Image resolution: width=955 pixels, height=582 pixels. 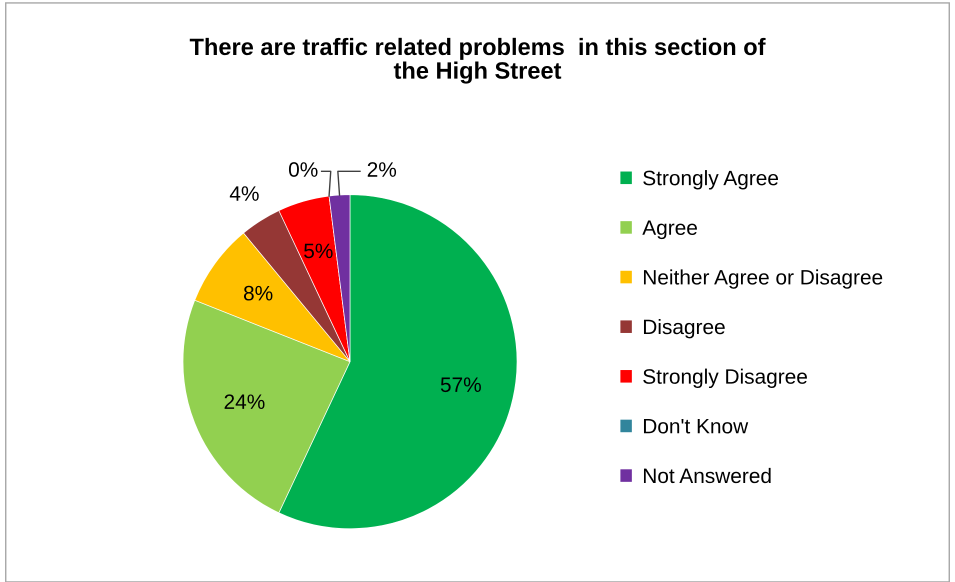 What do you see at coordinates (244, 402) in the screenshot?
I see `data-label: 24%` at bounding box center [244, 402].